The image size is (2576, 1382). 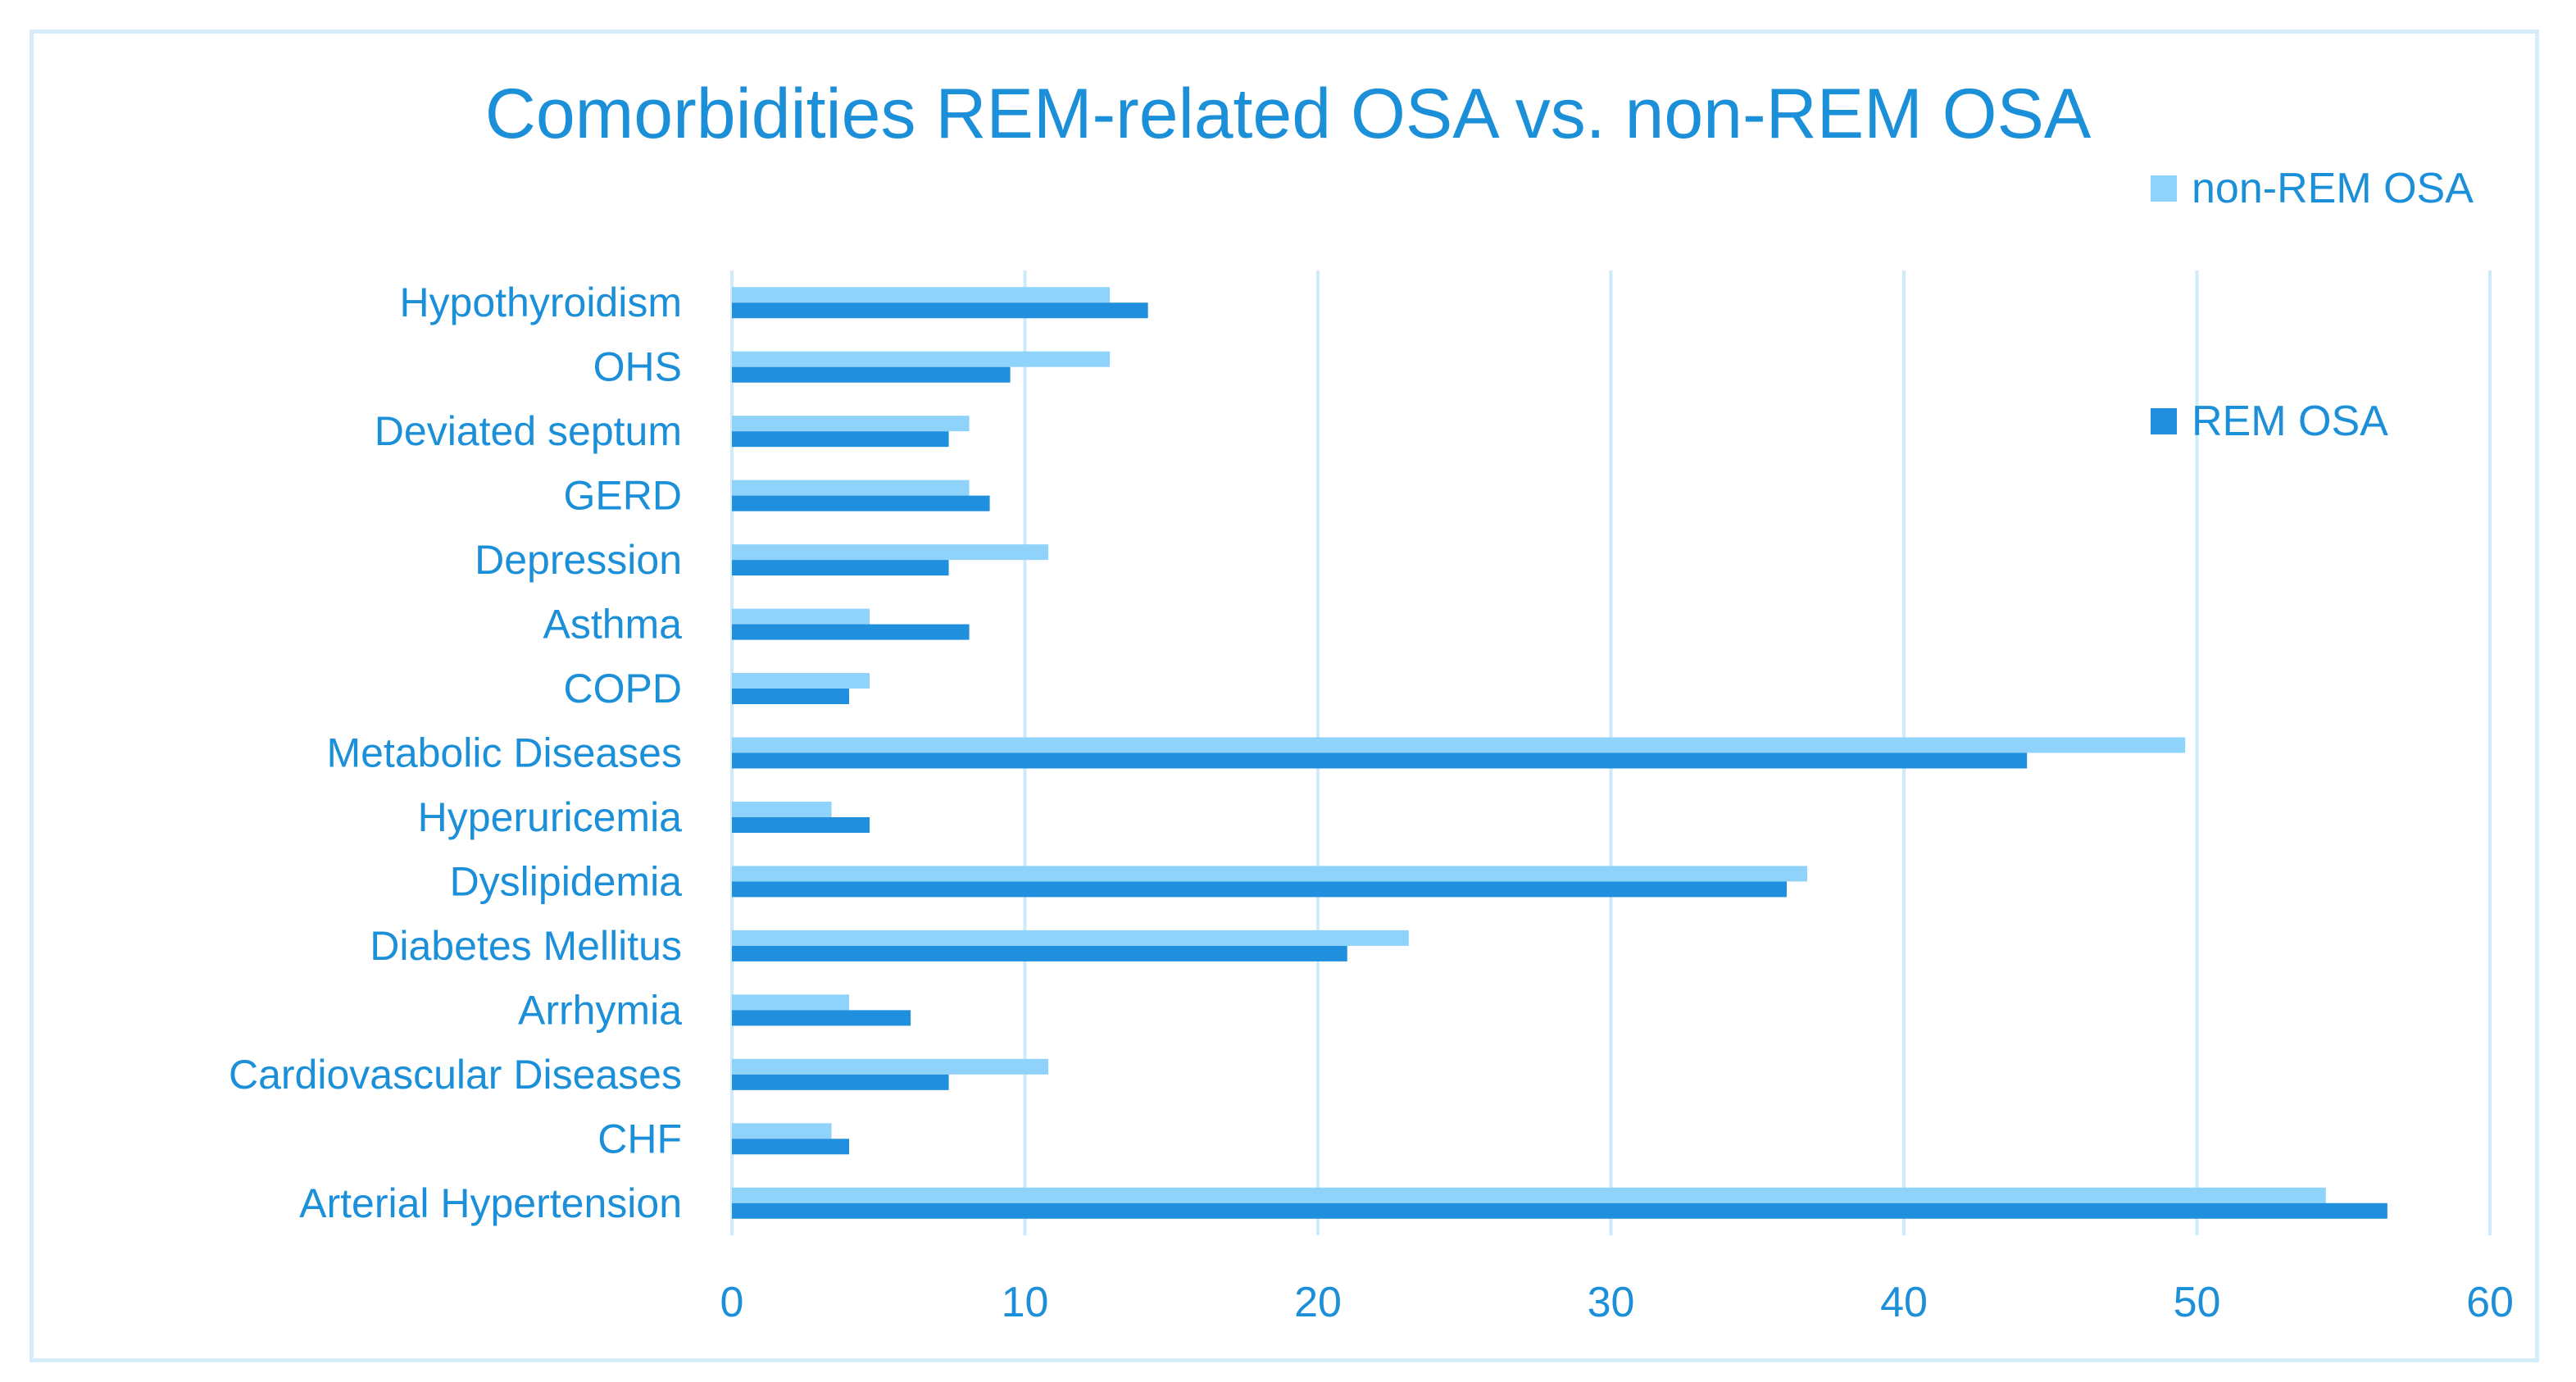 I want to click on x-tick-label-60: 60, so click(x=2490, y=1302).